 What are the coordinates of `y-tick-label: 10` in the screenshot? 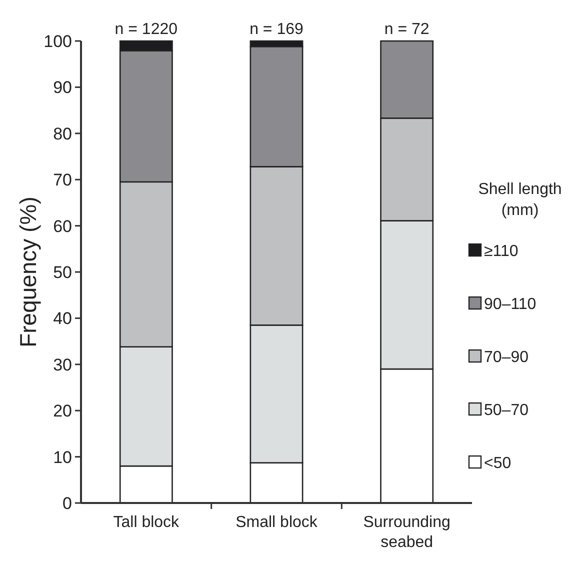 It's located at (62, 457).